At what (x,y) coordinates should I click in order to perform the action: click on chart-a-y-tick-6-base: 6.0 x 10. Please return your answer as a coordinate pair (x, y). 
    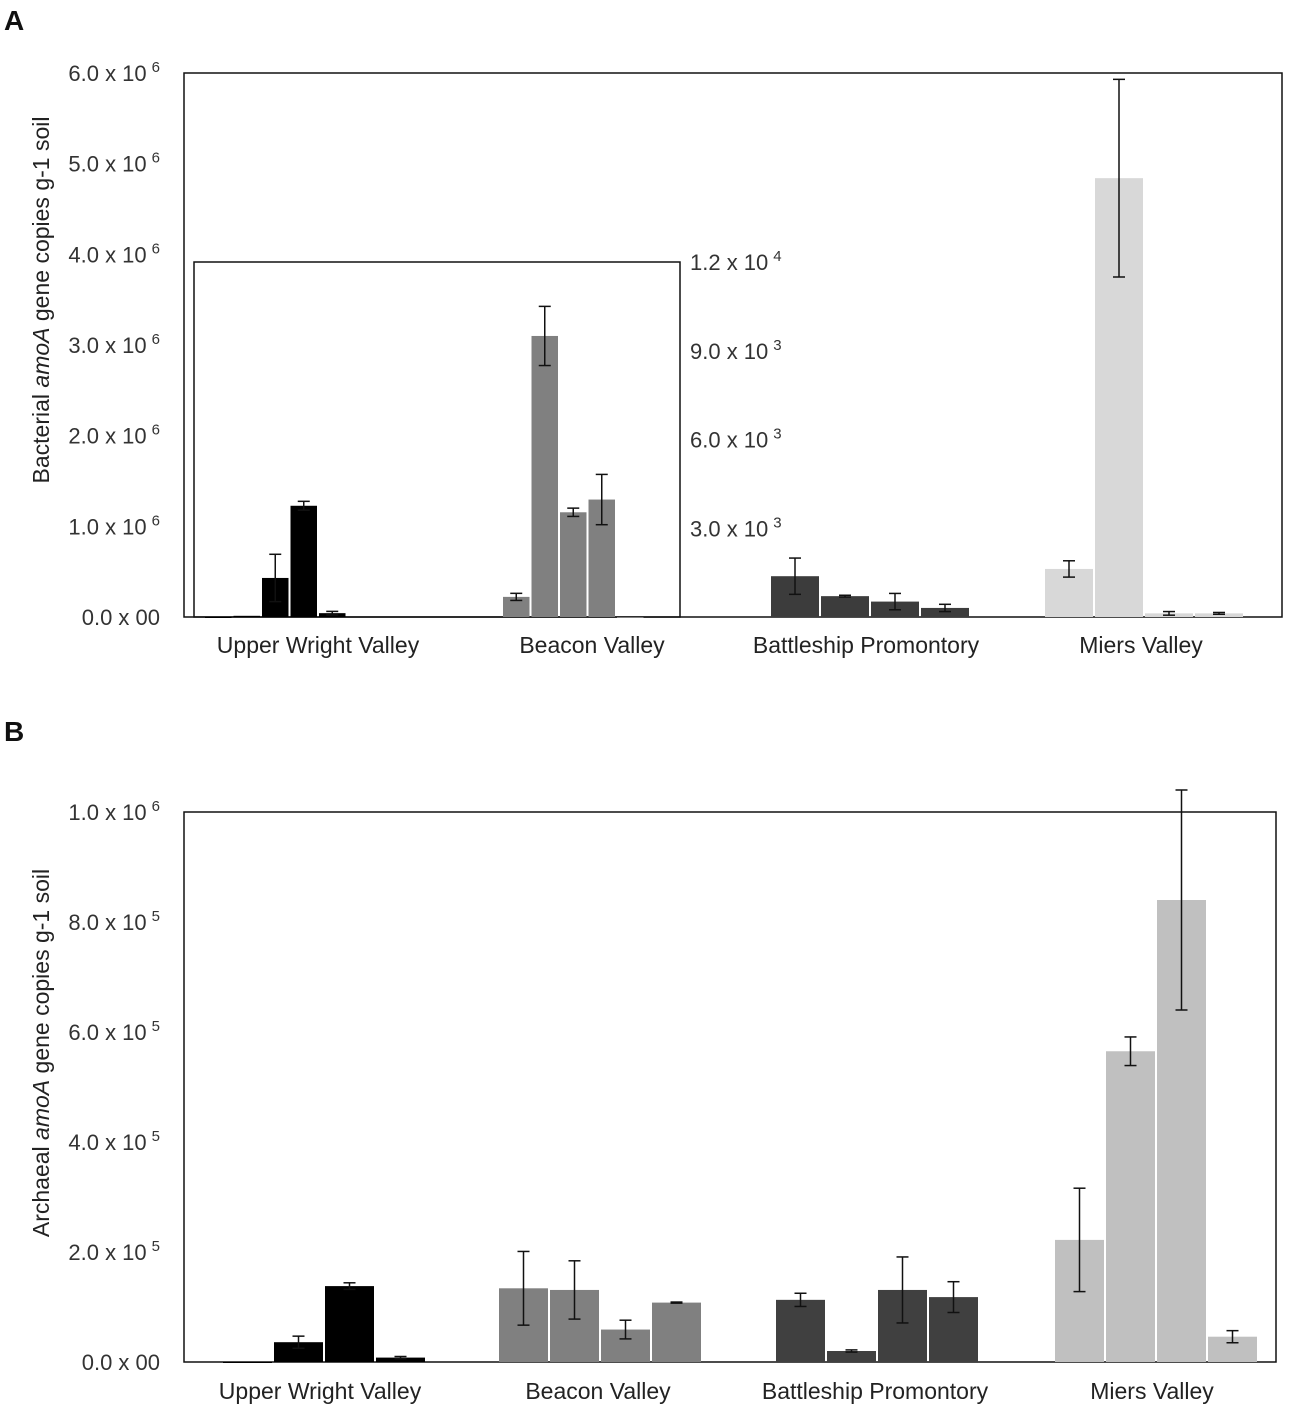
    Looking at the image, I should click on (107, 73).